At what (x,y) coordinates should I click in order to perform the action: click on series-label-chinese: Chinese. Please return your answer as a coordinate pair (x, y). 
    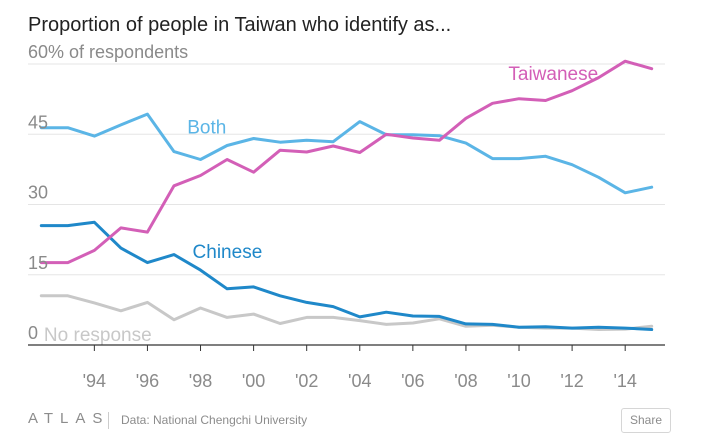
    Looking at the image, I should click on (228, 252).